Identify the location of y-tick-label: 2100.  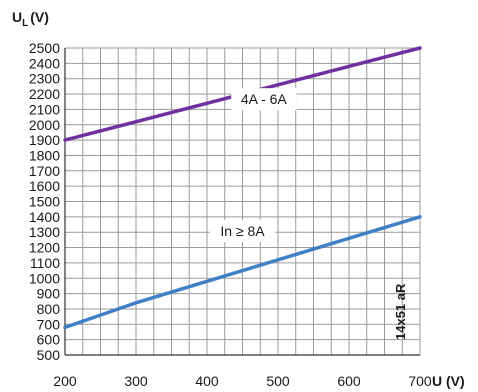
(44, 109).